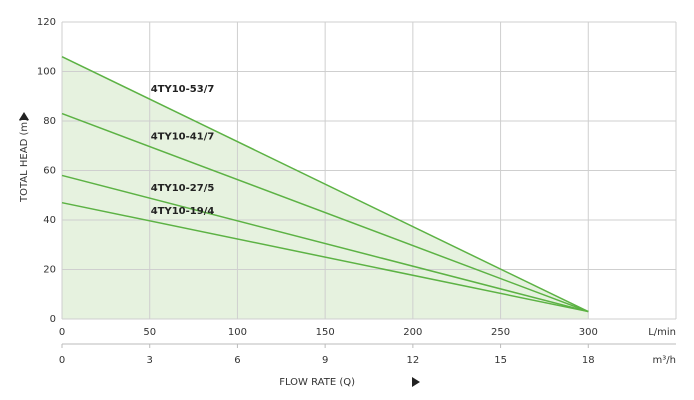  I want to click on y-tick-label: 0, so click(53, 319).